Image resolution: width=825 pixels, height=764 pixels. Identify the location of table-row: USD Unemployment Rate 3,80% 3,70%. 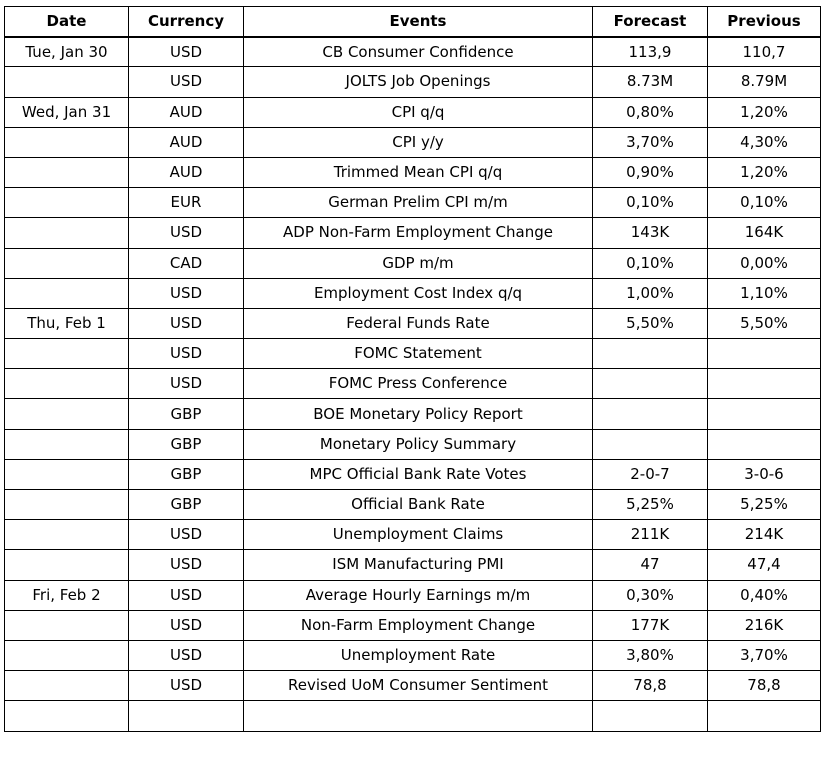
(412, 655).